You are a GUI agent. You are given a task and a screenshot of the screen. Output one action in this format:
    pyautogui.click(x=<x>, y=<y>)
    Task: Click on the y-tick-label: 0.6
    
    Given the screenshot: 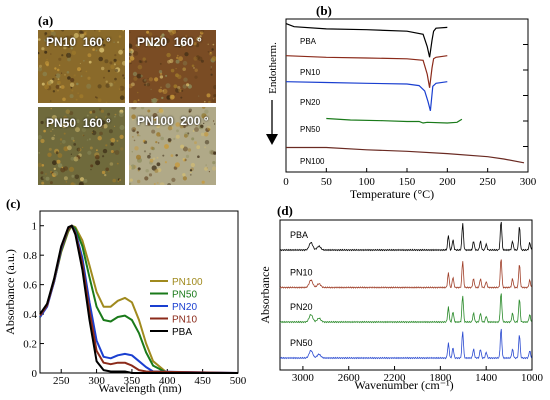 What is the action you would take?
    pyautogui.click(x=30, y=286)
    